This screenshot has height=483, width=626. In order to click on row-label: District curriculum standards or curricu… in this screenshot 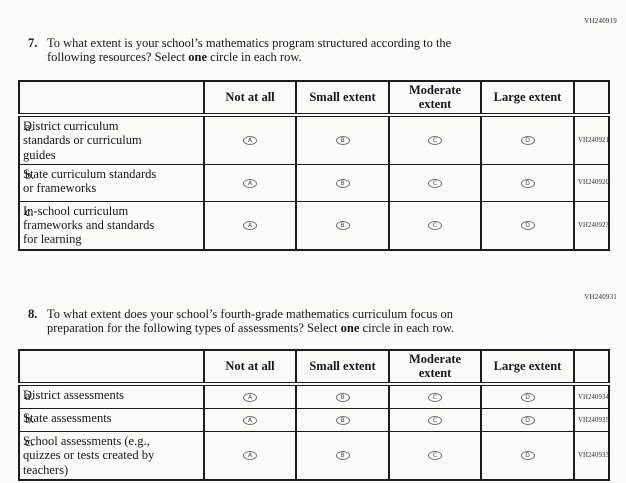, I will do `click(82, 140)`.